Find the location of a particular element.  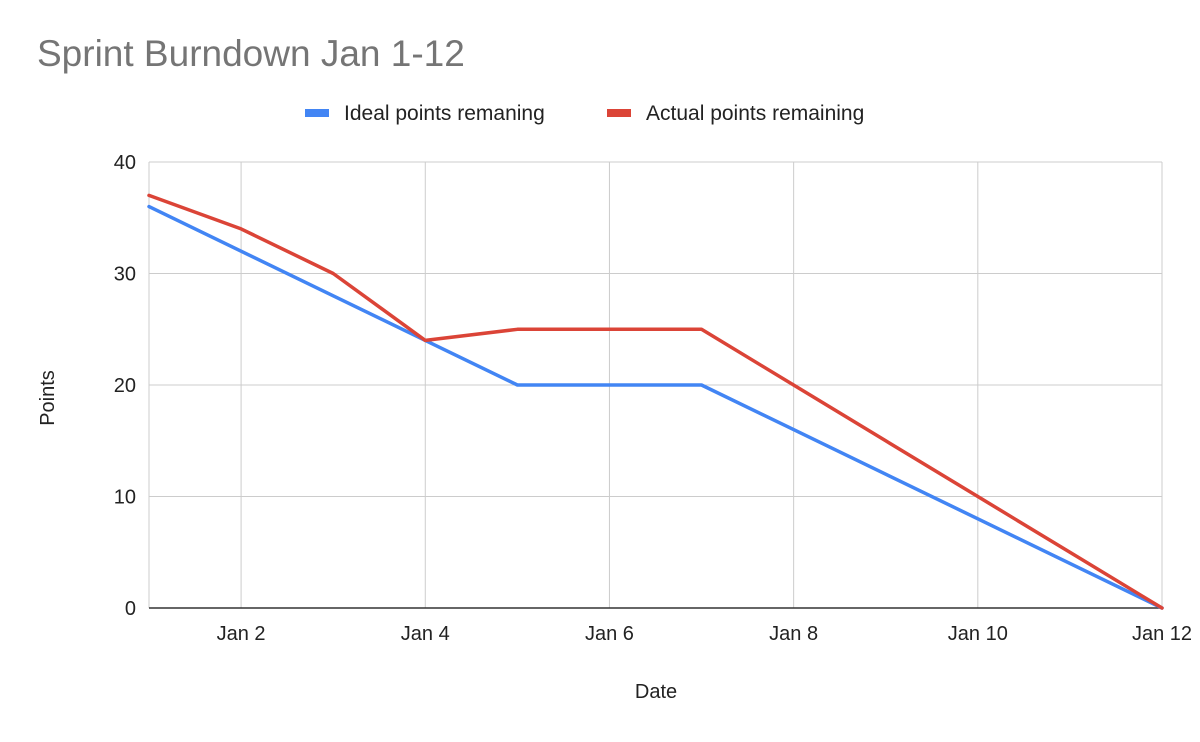

x-tick-label: Jan 12 is located at coordinates (1162, 634).